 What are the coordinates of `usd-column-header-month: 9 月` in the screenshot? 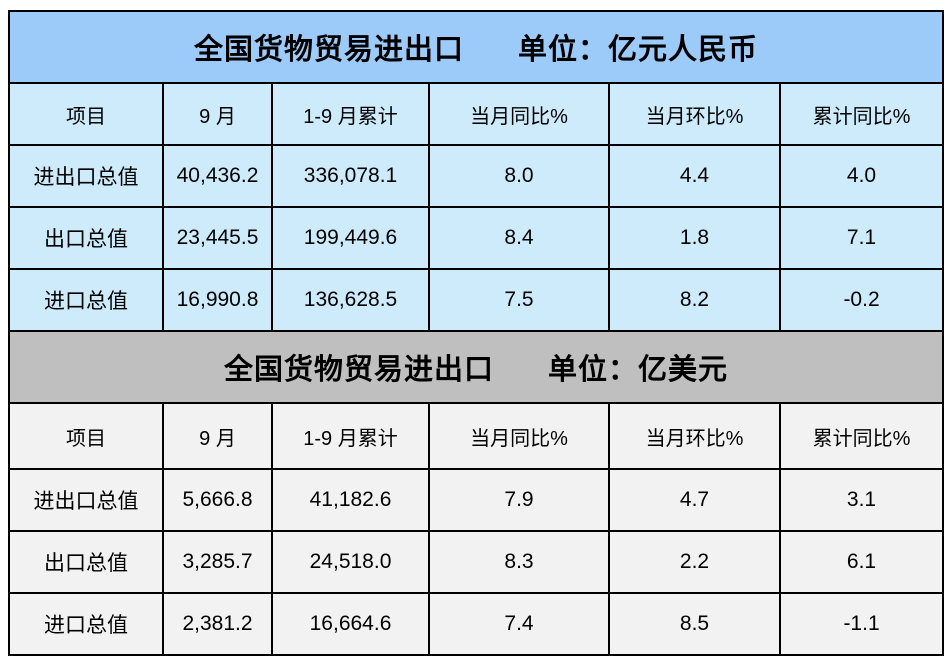 It's located at (217, 436).